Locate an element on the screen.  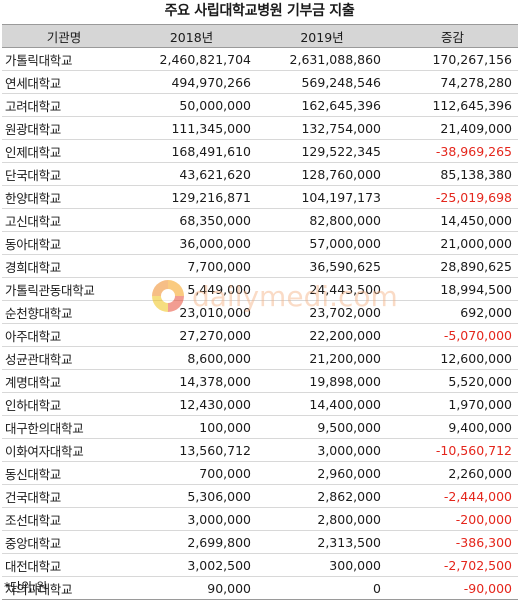
value-2019: 9,500,000 is located at coordinates (322, 427).